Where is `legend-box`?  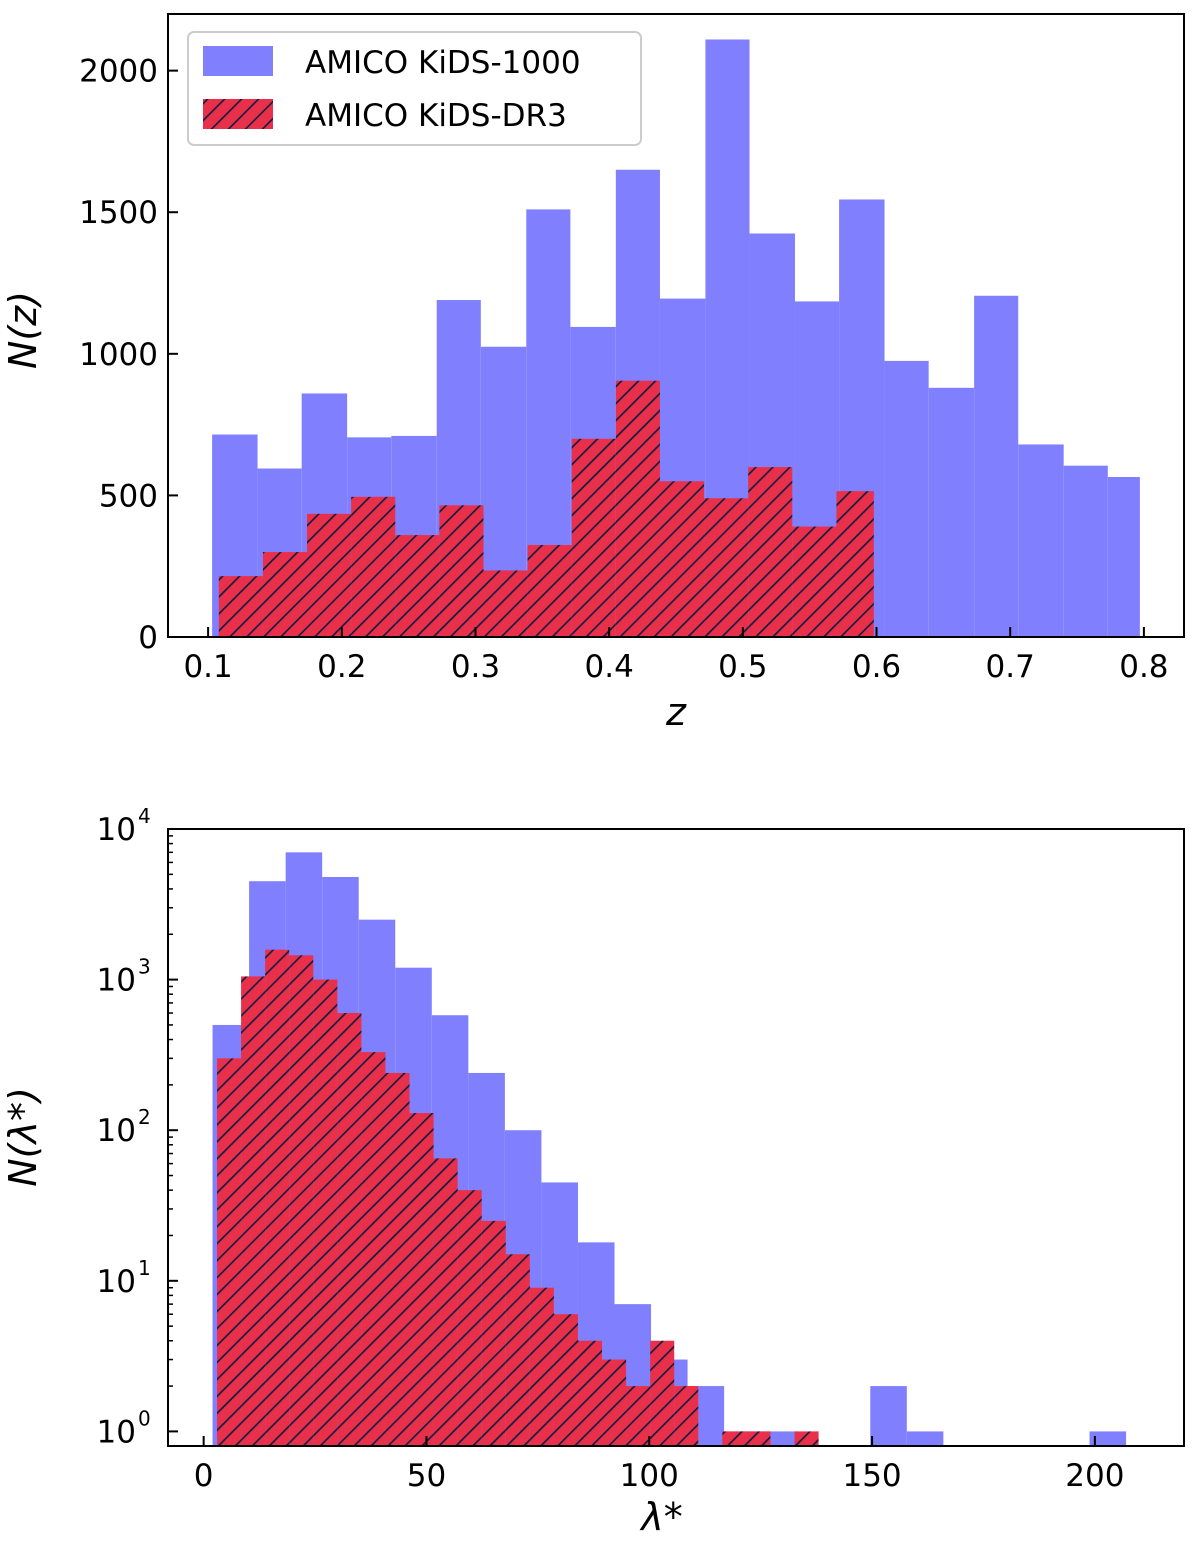 legend-box is located at coordinates (414, 88).